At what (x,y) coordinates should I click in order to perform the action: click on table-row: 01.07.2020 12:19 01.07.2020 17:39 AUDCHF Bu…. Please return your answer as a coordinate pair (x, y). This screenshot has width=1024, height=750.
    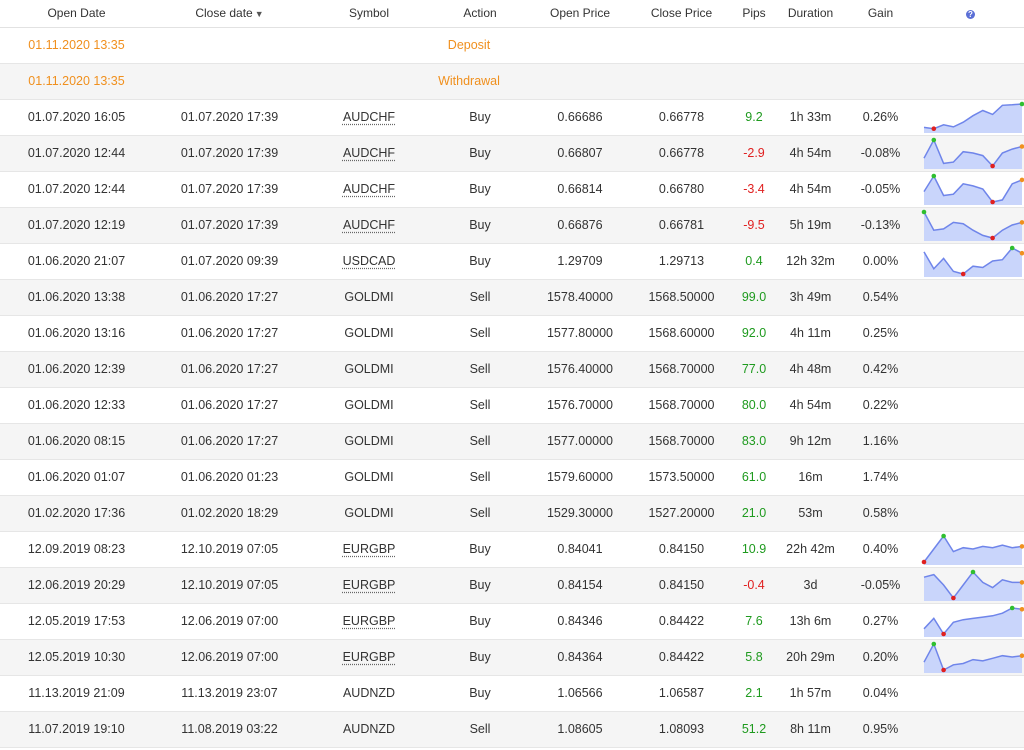
    Looking at the image, I should click on (512, 225).